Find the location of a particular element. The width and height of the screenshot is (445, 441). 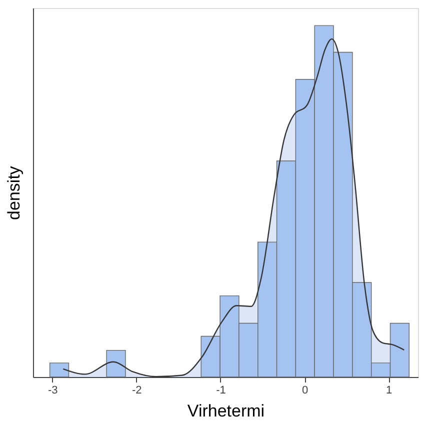

x-tick-label: -1 is located at coordinates (221, 390).